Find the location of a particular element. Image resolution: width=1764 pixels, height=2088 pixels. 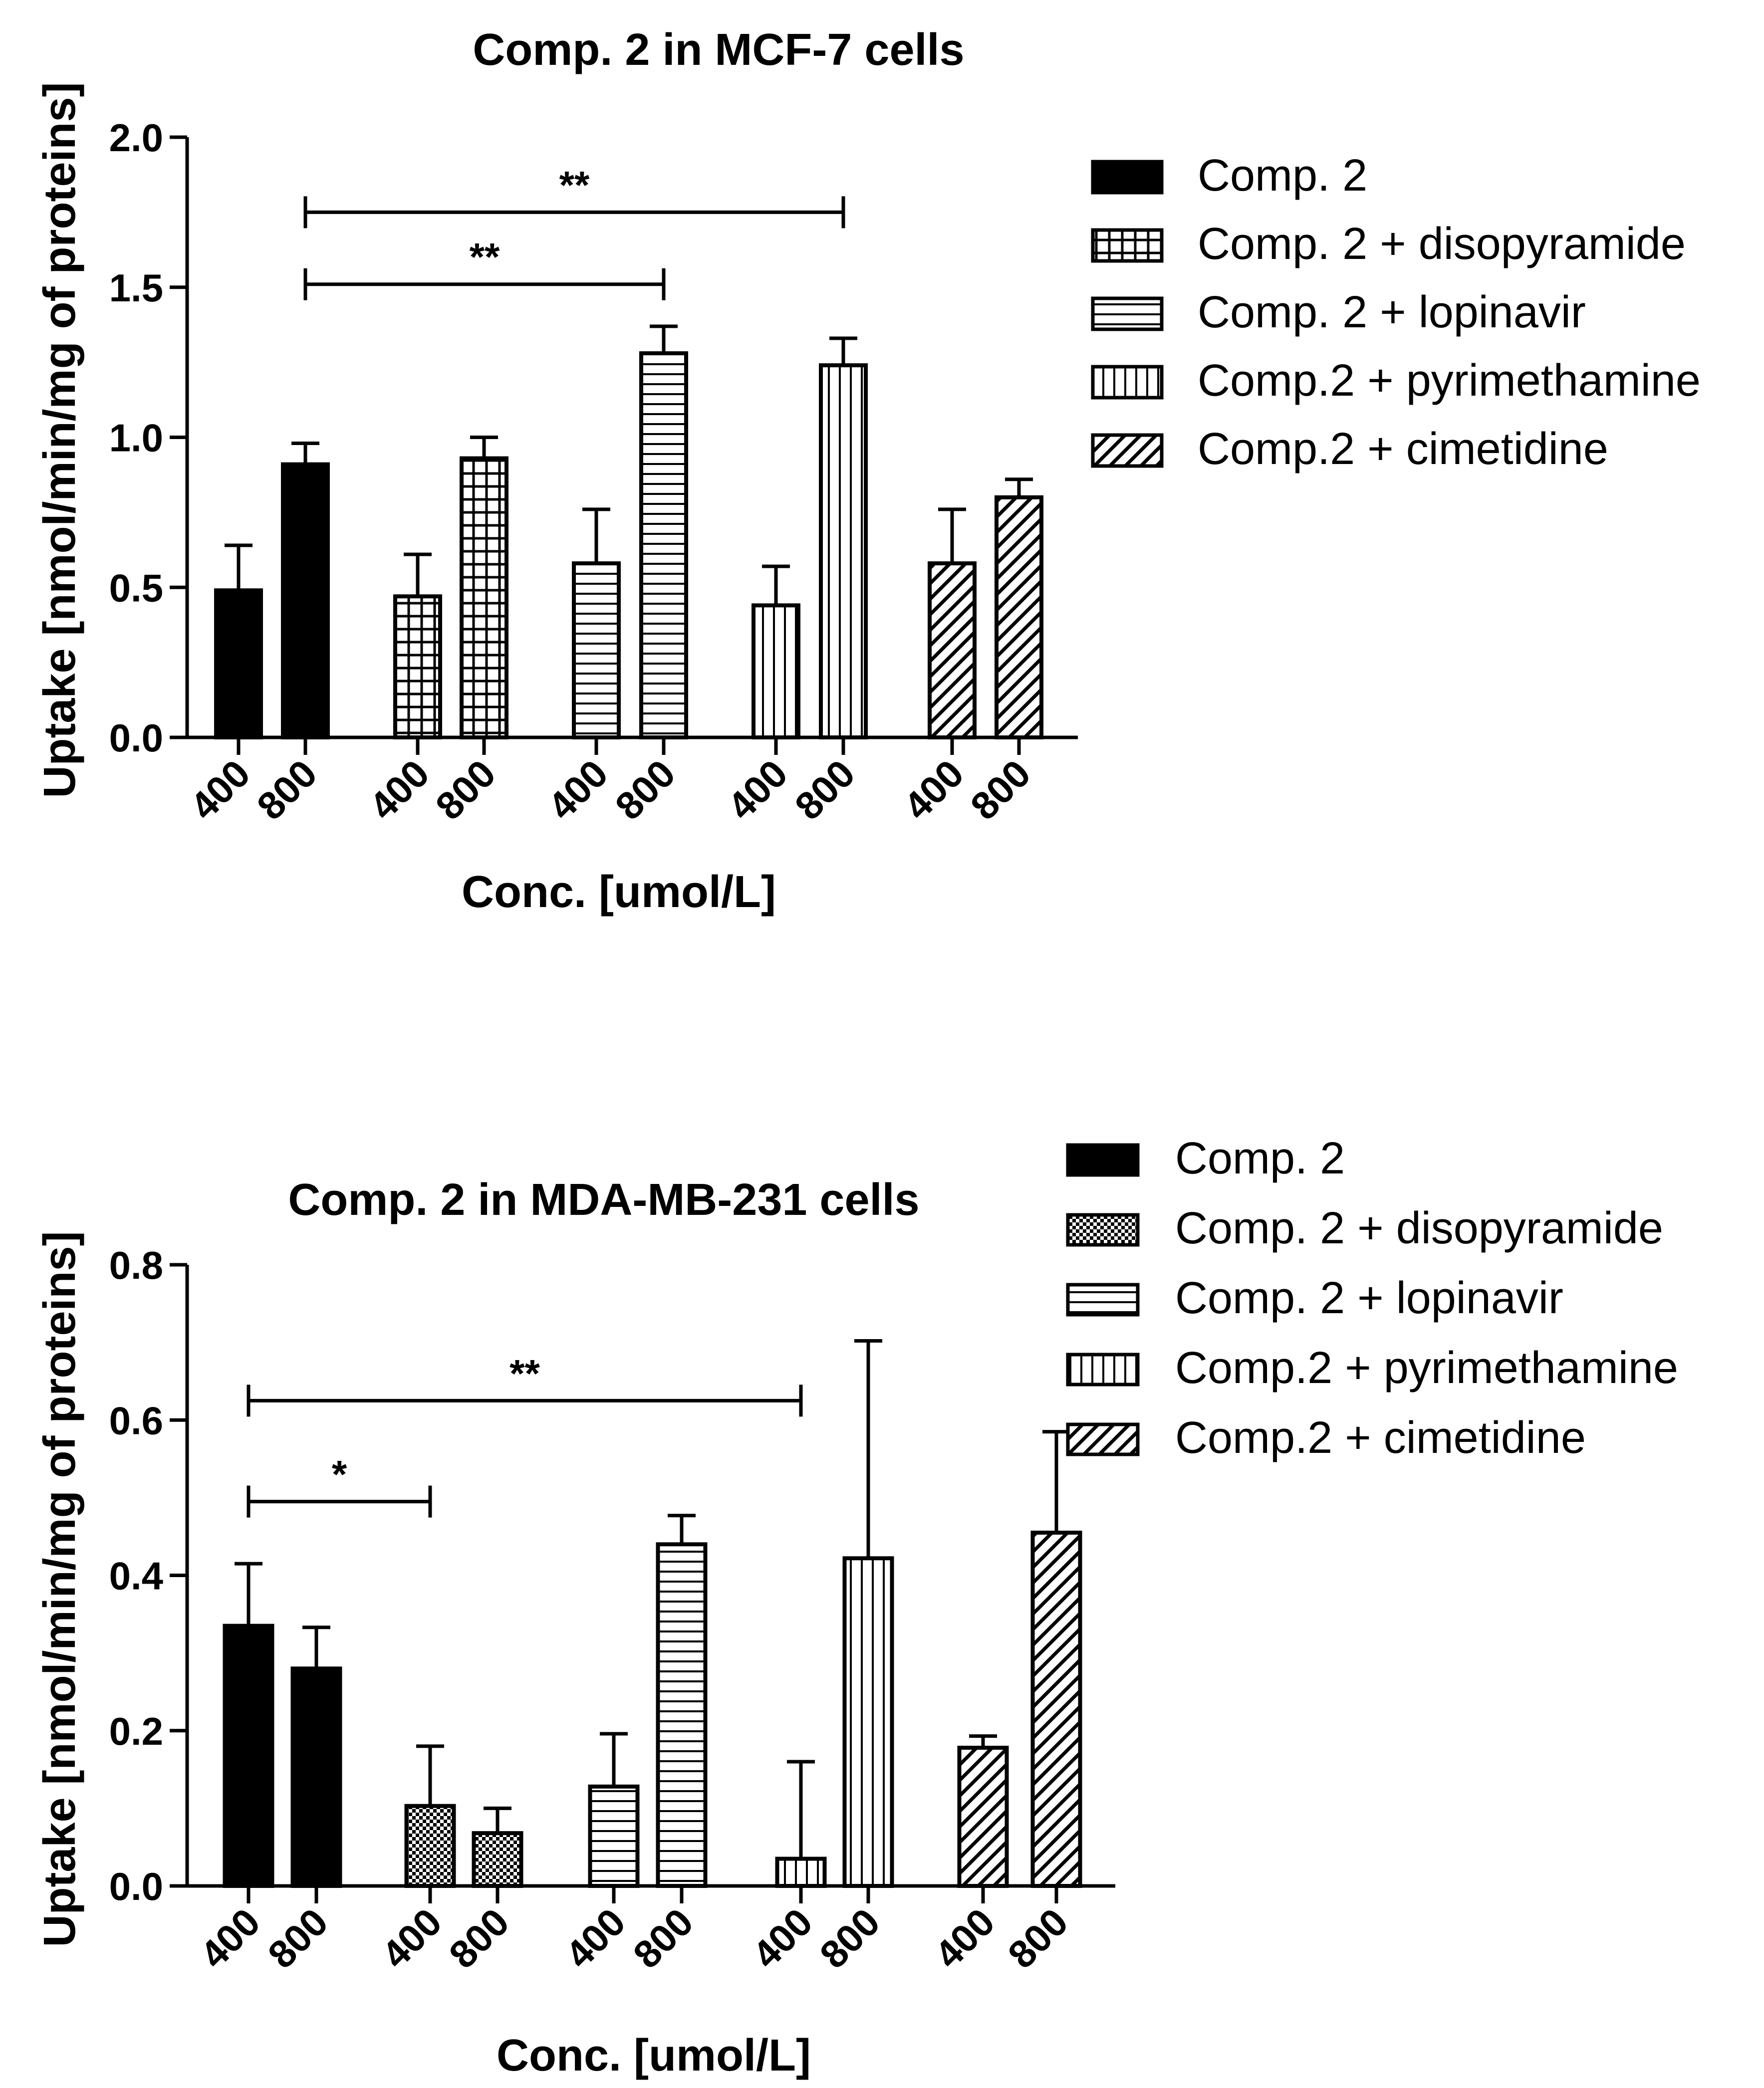

y-tick-label: 2.0 is located at coordinates (136, 138).